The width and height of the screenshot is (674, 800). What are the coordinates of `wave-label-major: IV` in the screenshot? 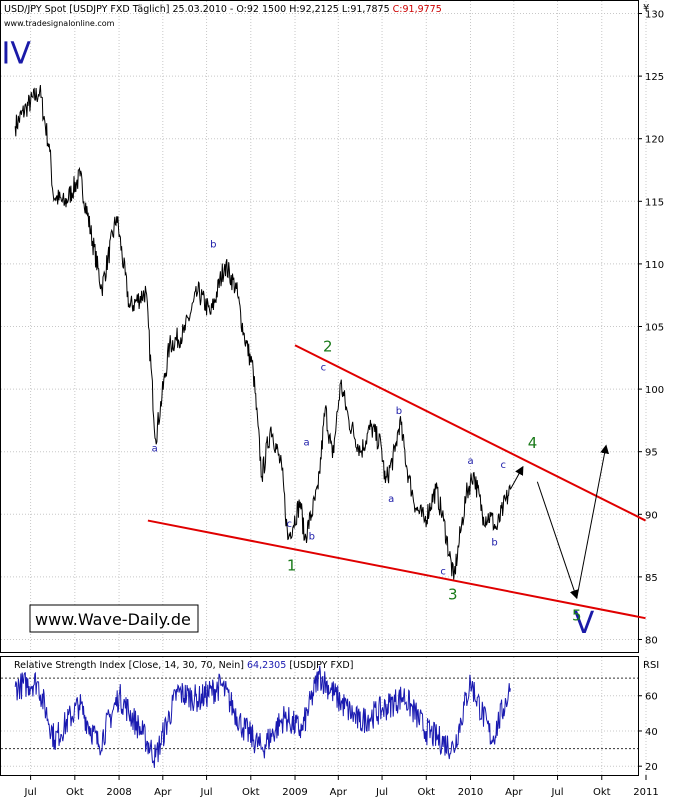 It's located at (16, 54).